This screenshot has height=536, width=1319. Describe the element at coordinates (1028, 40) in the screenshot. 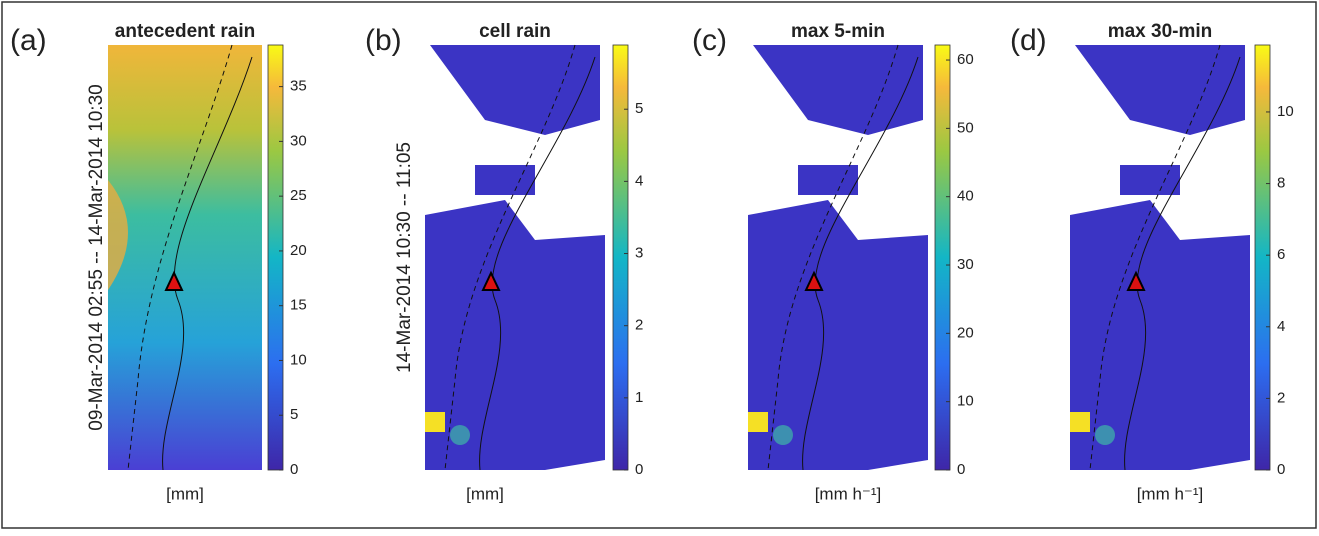

I see `panel-label: (d)` at that location.